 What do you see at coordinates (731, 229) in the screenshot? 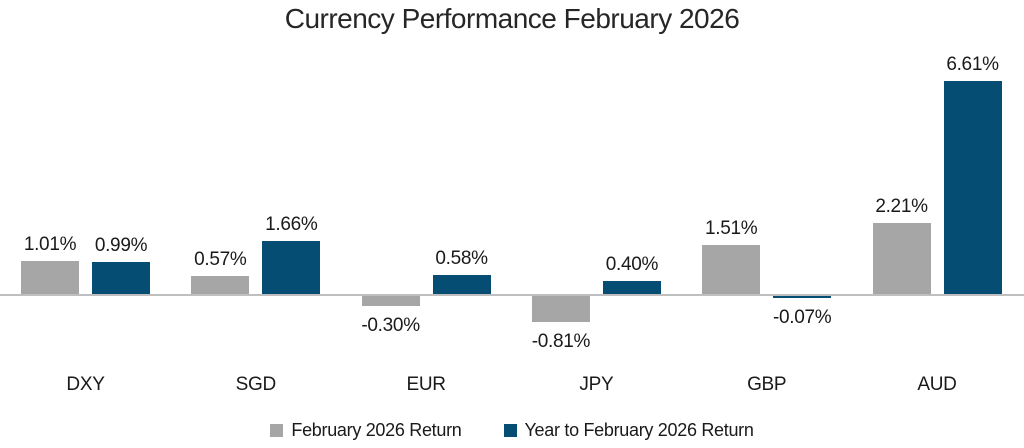
I see `value-label-gbp-series1: 1.51%` at bounding box center [731, 229].